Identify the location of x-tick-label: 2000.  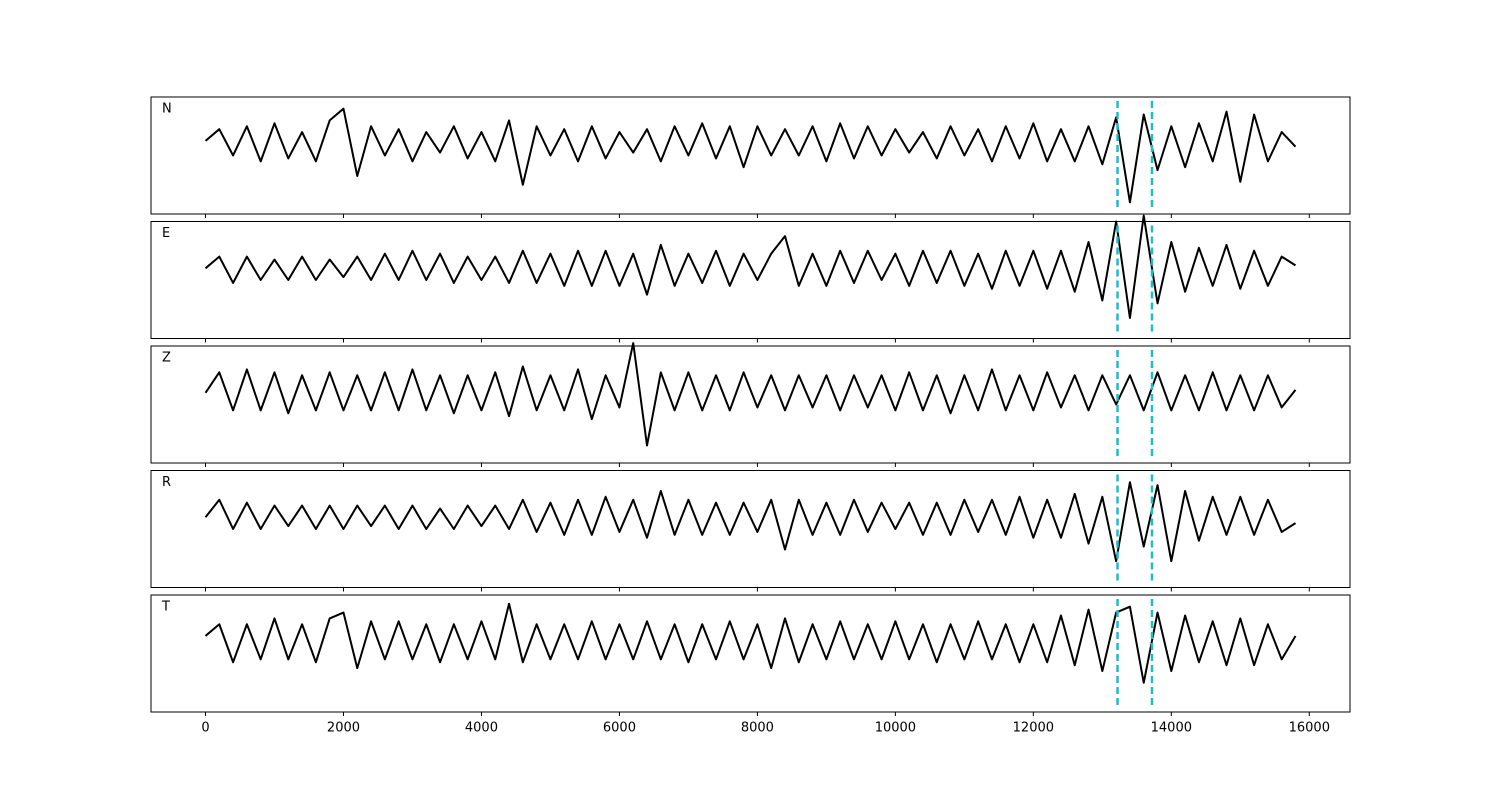
(343, 728).